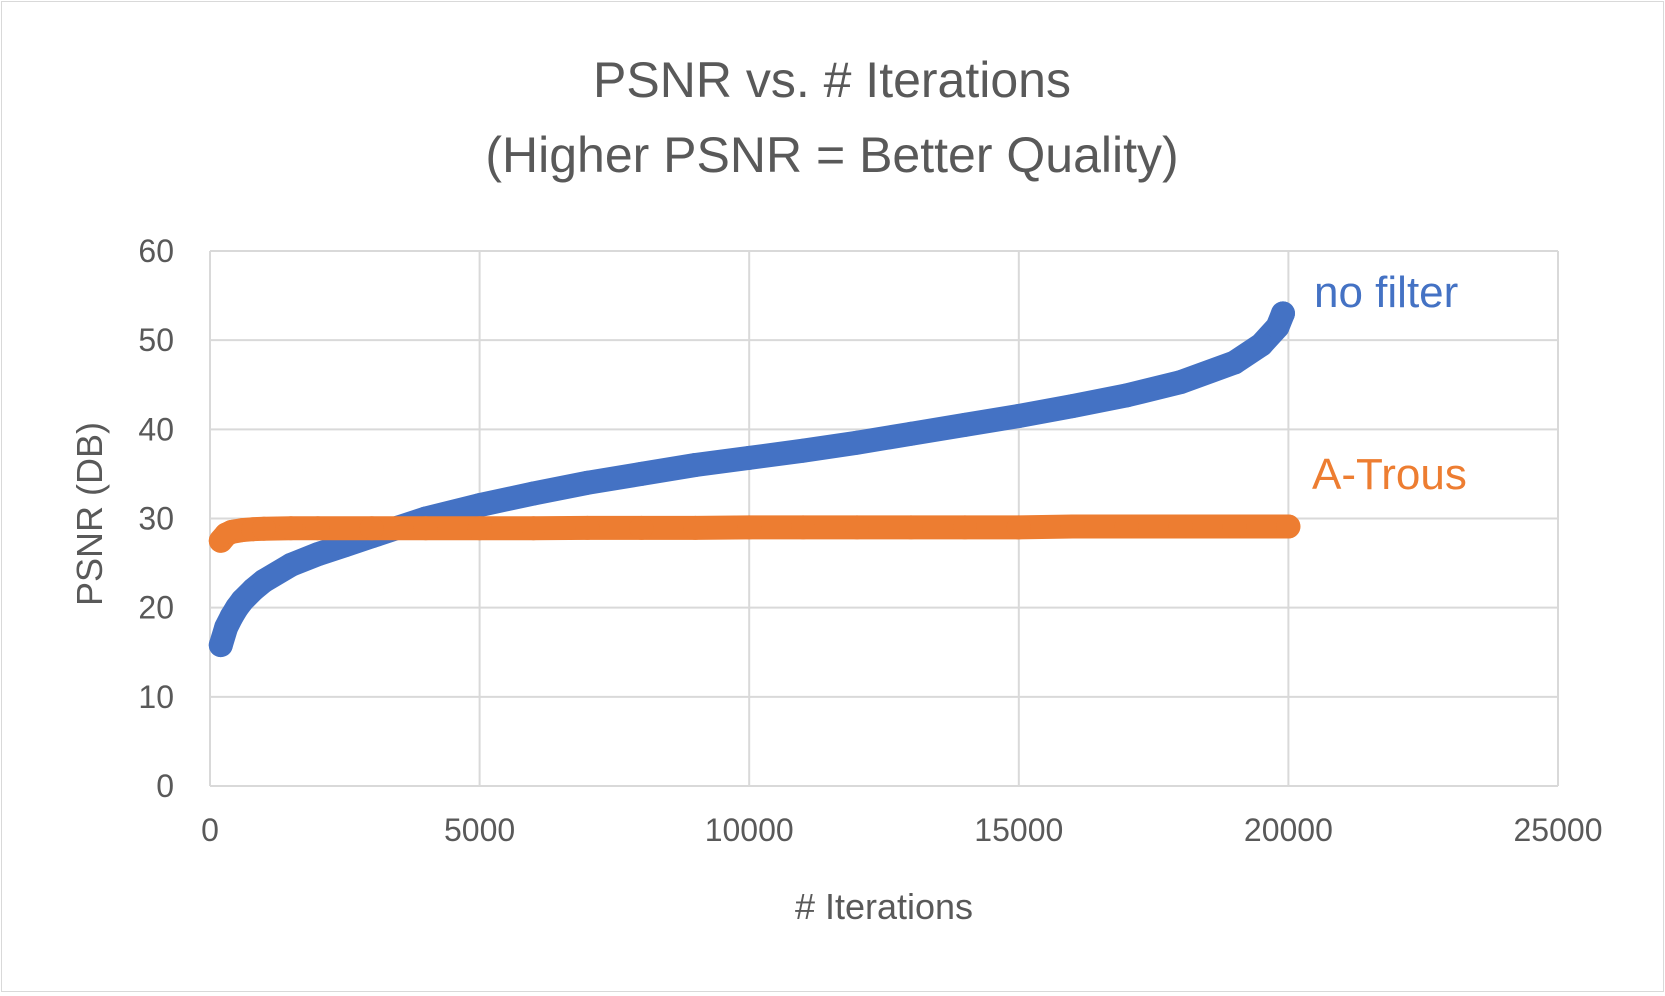 Image resolution: width=1665 pixels, height=996 pixels. I want to click on x-tick-label: 15000, so click(1018, 830).